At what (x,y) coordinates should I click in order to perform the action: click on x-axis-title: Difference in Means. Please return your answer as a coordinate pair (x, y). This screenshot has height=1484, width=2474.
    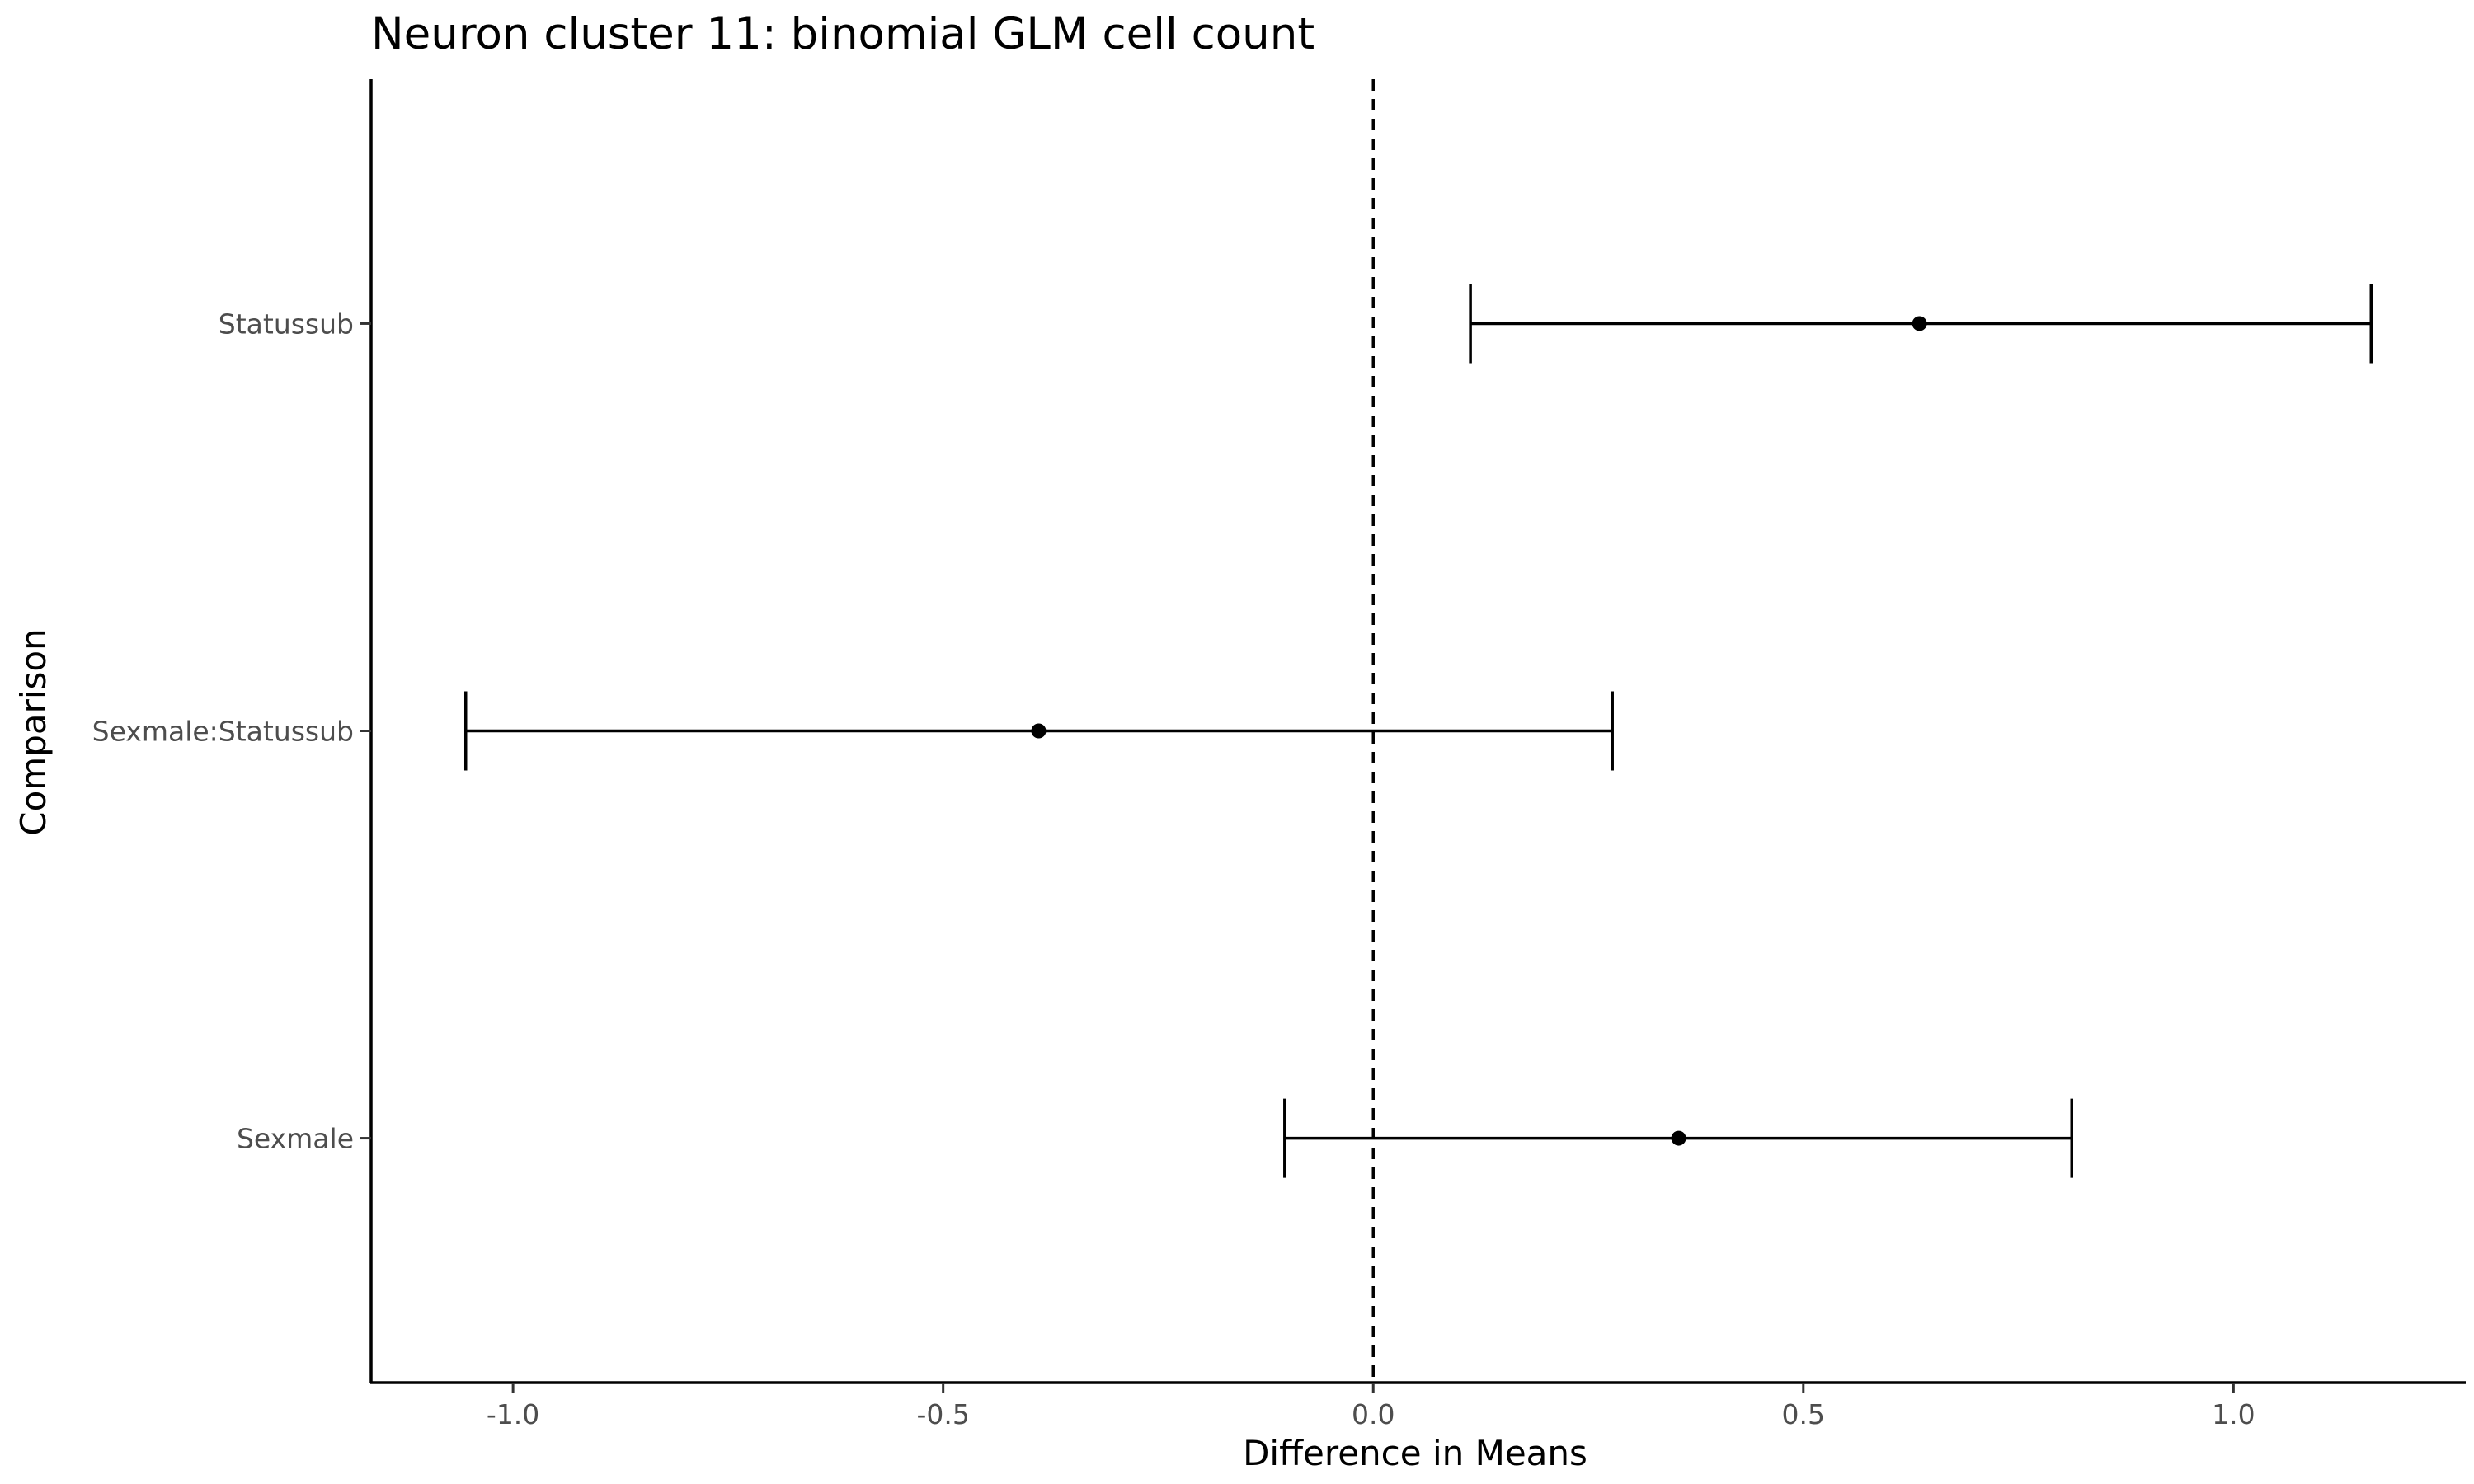
    Looking at the image, I should click on (1415, 1453).